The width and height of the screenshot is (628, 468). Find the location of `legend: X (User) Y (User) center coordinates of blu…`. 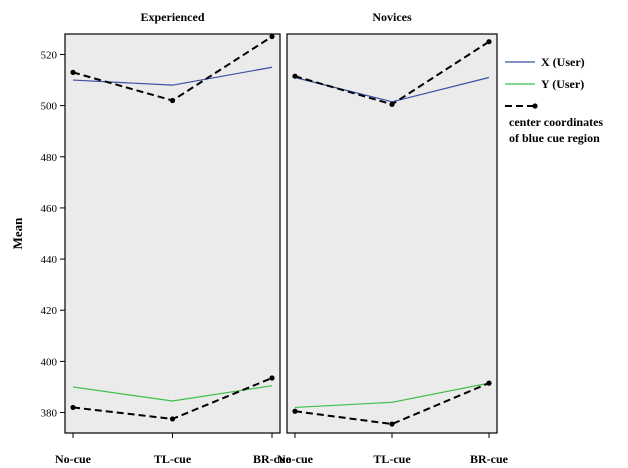

legend: X (User) Y (User) center coordinates of blu… is located at coordinates (554, 100).